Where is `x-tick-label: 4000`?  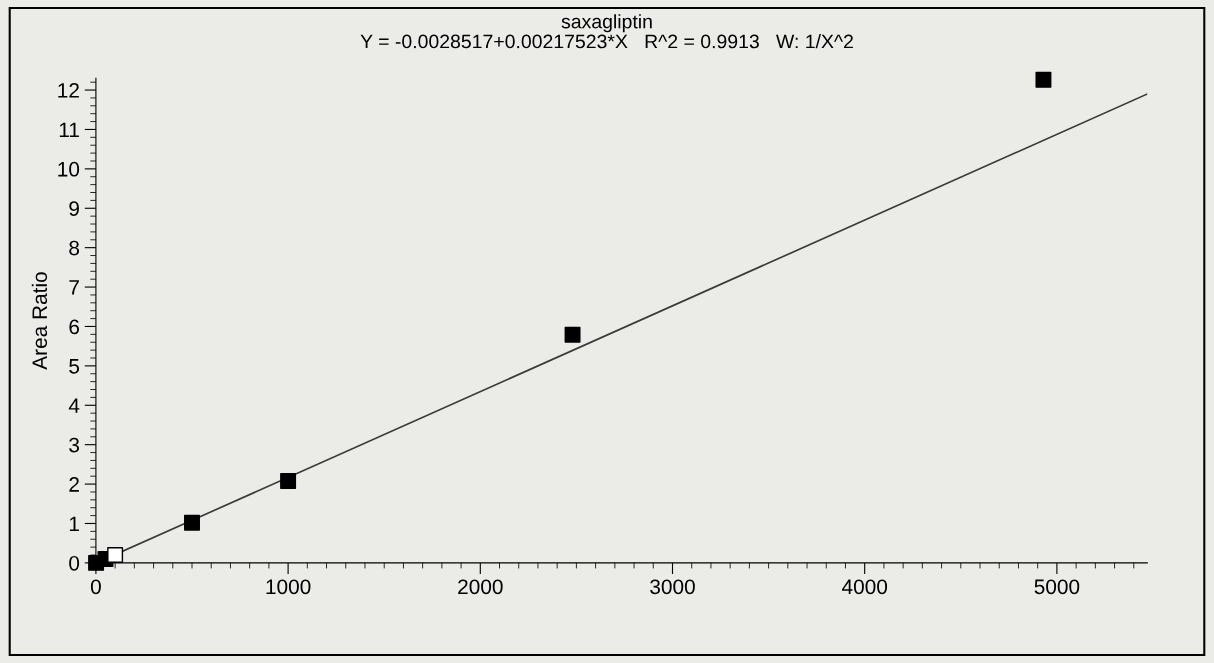
x-tick-label: 4000 is located at coordinates (865, 587).